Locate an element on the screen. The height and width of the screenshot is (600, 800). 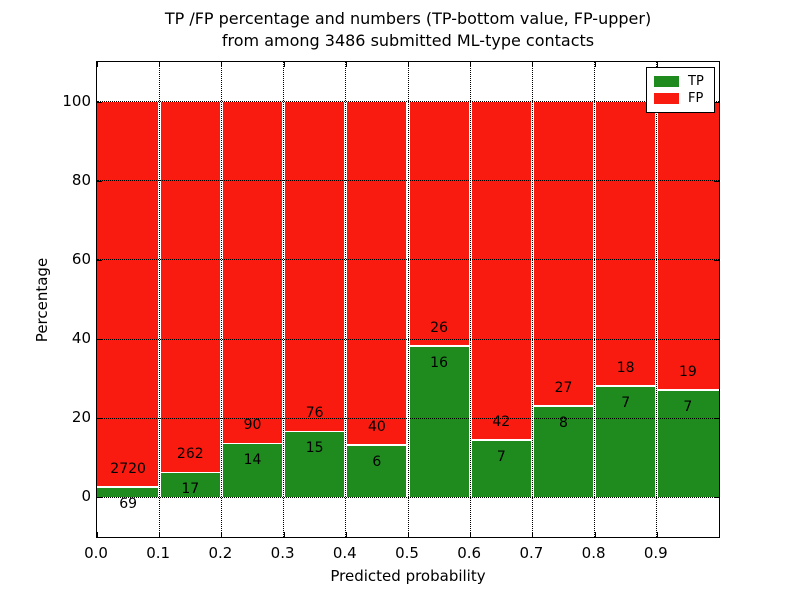
legend-label: FP is located at coordinates (696, 98).